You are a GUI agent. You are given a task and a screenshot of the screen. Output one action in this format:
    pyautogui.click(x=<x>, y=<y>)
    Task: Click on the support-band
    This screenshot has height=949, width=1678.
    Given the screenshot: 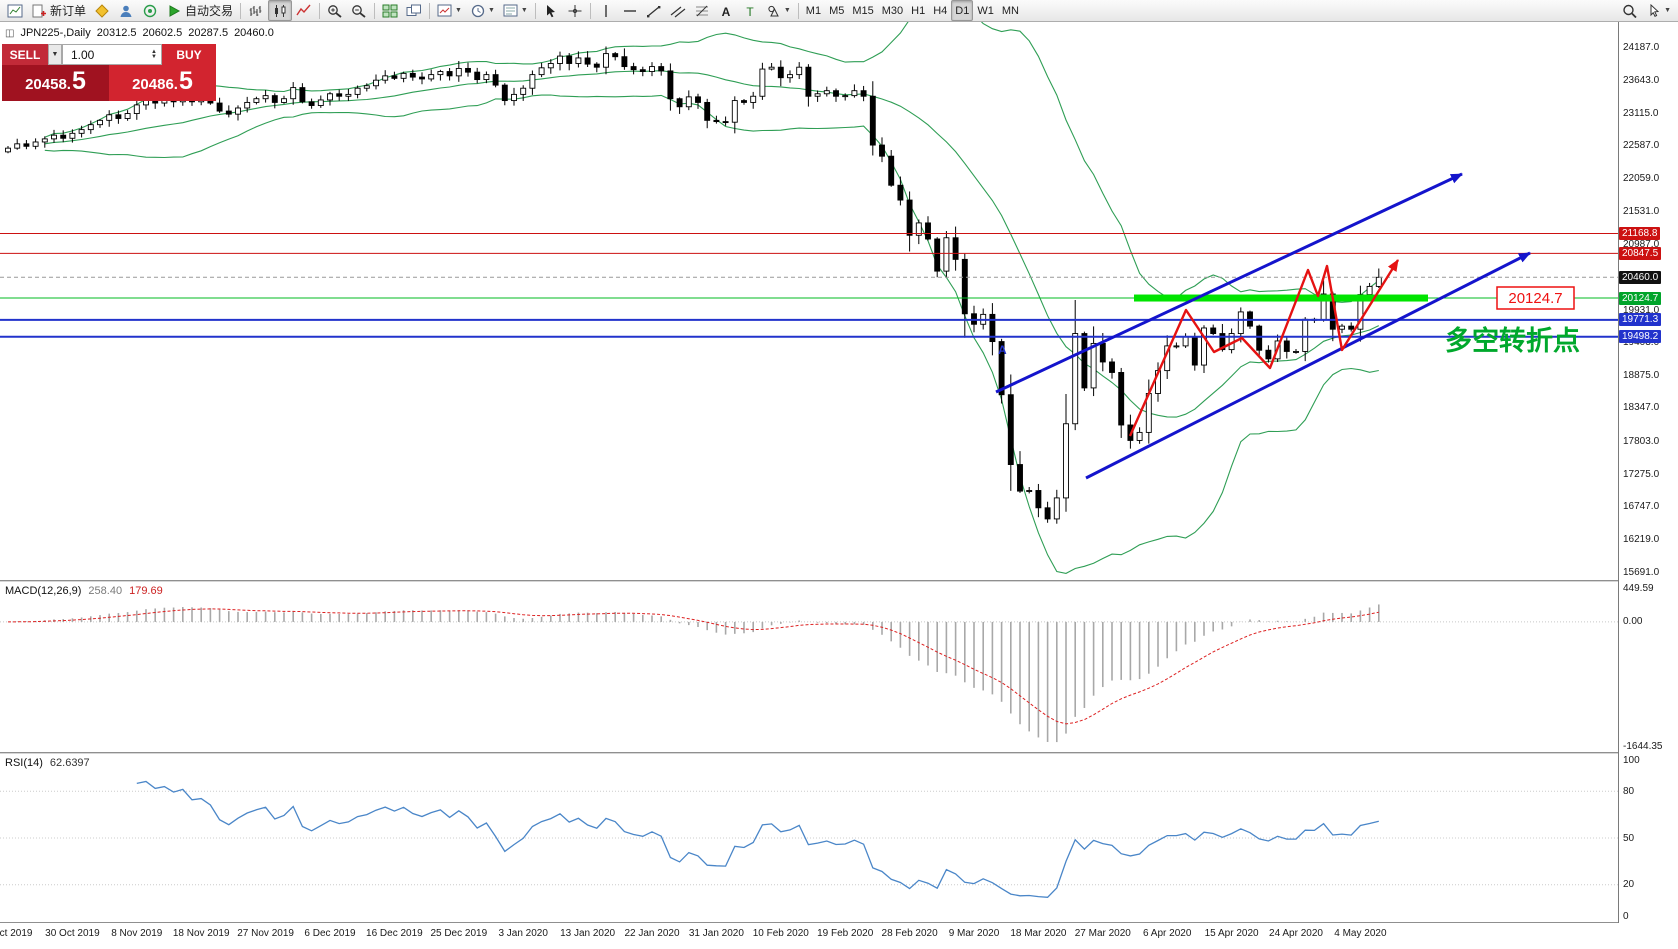 What is the action you would take?
    pyautogui.click(x=1281, y=298)
    